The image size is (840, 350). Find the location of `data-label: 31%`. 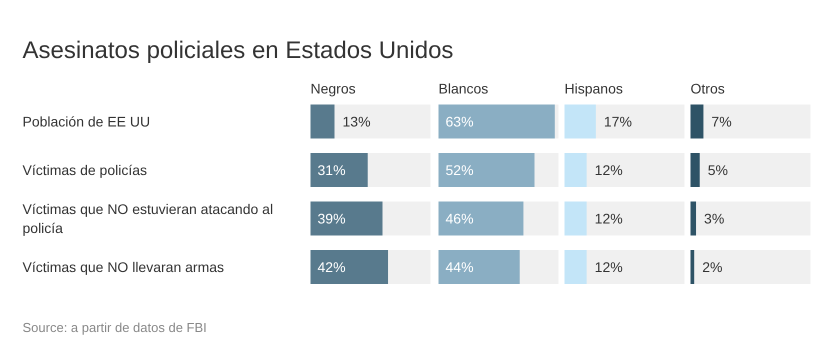

data-label: 31% is located at coordinates (332, 170).